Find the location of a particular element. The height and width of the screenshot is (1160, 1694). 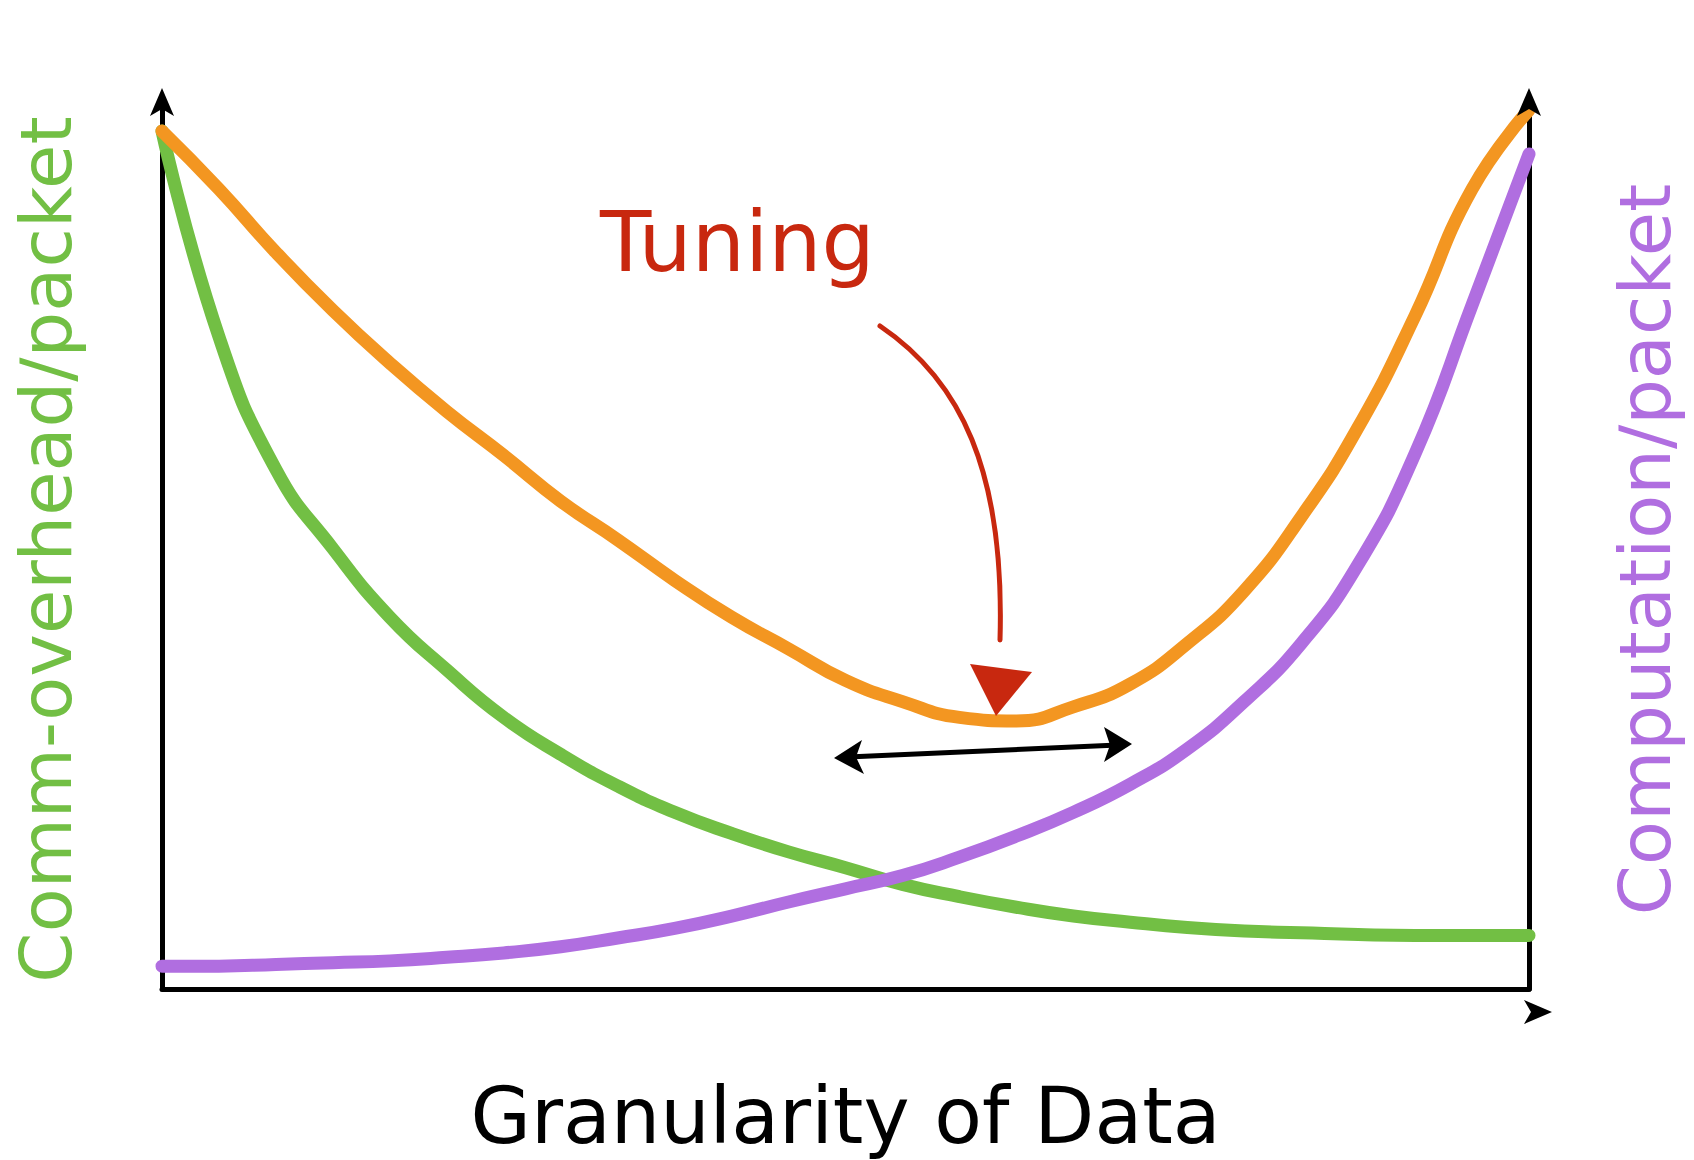

y-axis-title: Comm-overhead/packet is located at coordinates (46, 549).